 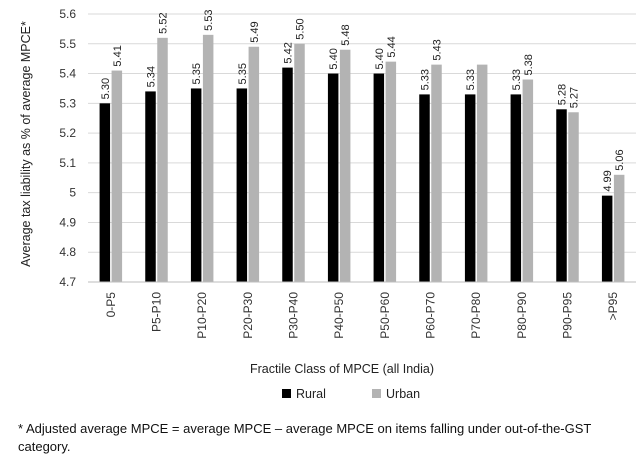 I want to click on legend-swatch-rural, so click(x=286, y=393).